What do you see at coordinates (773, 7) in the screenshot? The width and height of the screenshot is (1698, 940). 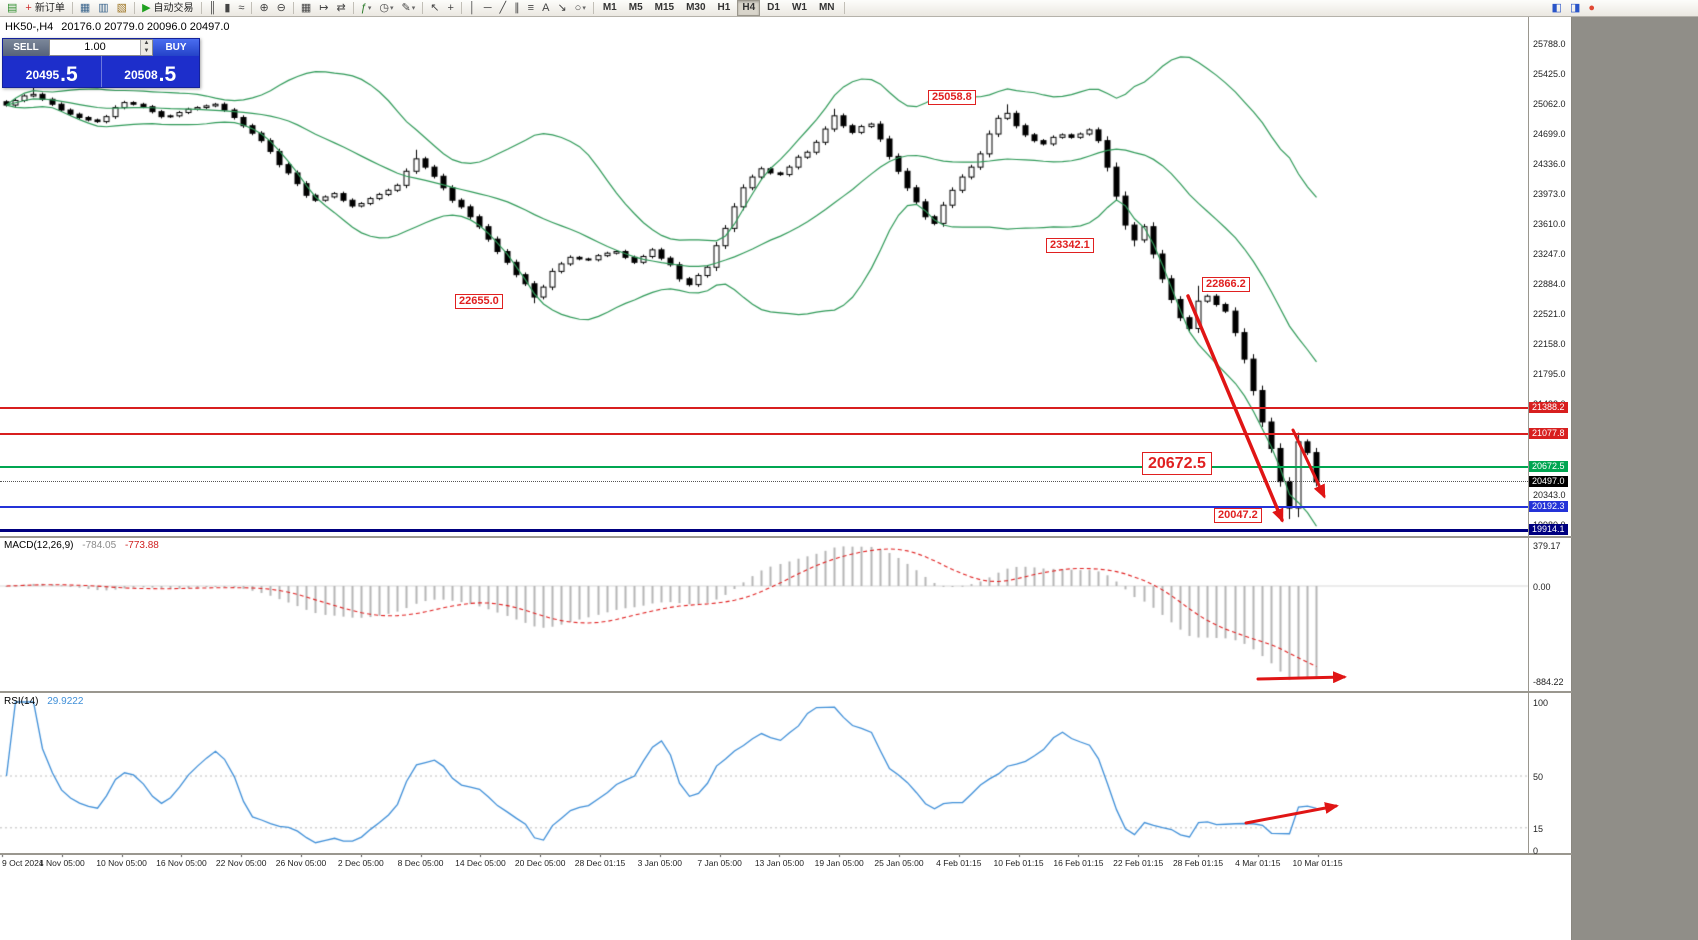 I see `timeframe-d1: D1` at bounding box center [773, 7].